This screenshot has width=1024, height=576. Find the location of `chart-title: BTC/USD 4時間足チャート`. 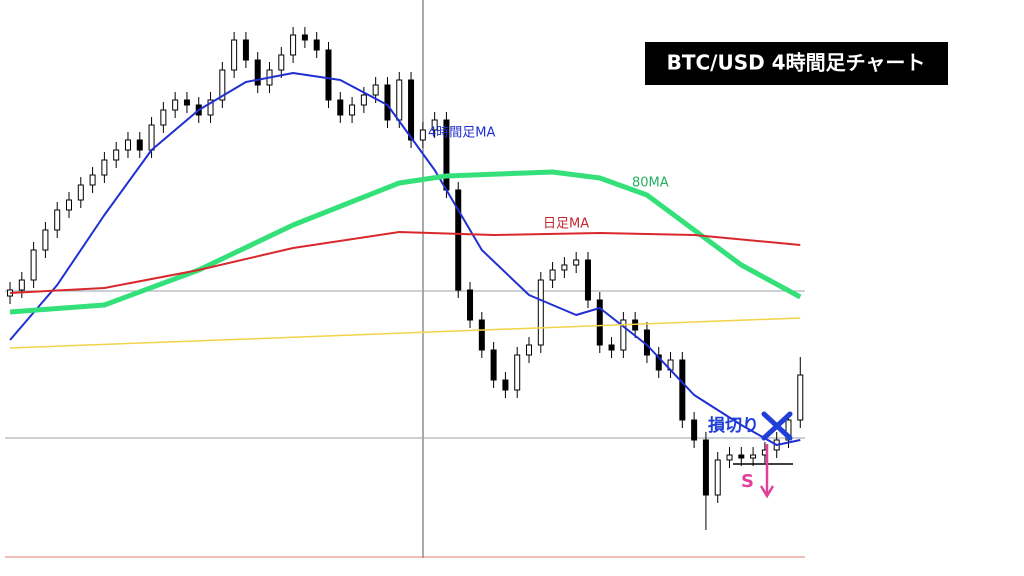

chart-title: BTC/USD 4時間足チャート is located at coordinates (796, 63).